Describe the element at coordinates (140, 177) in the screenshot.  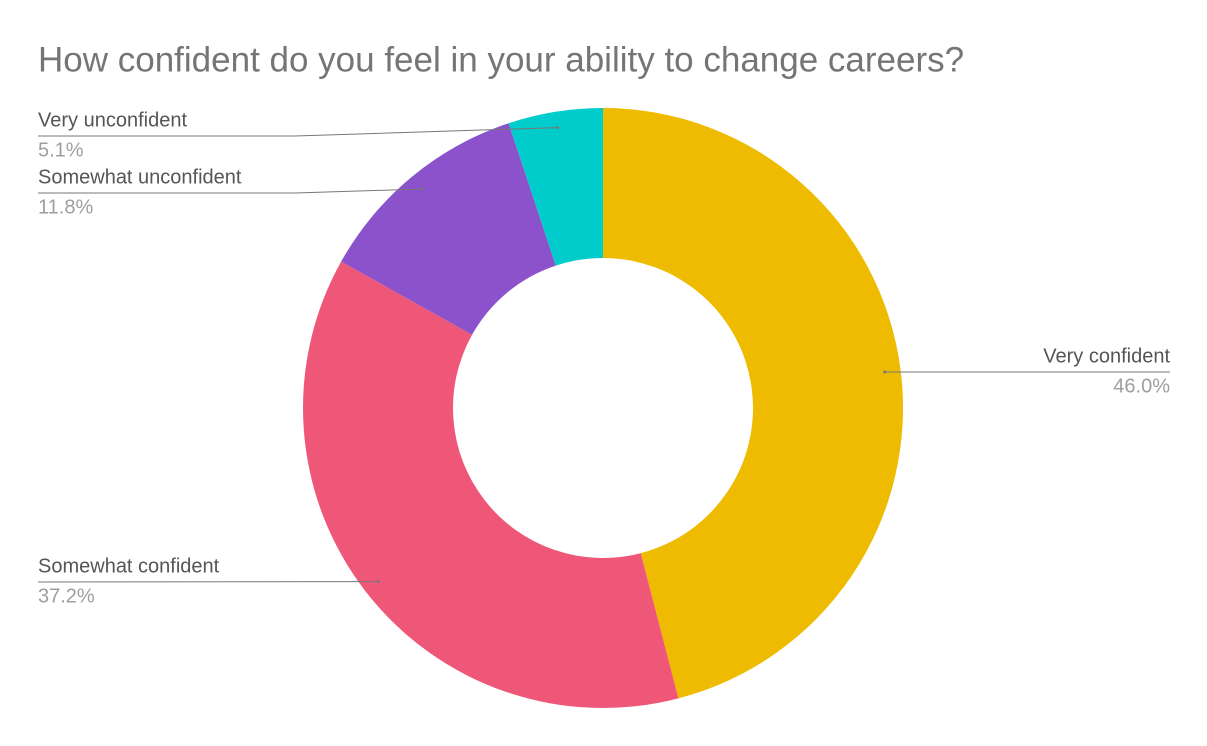
I see `slice-label: Somewhat unconfident` at that location.